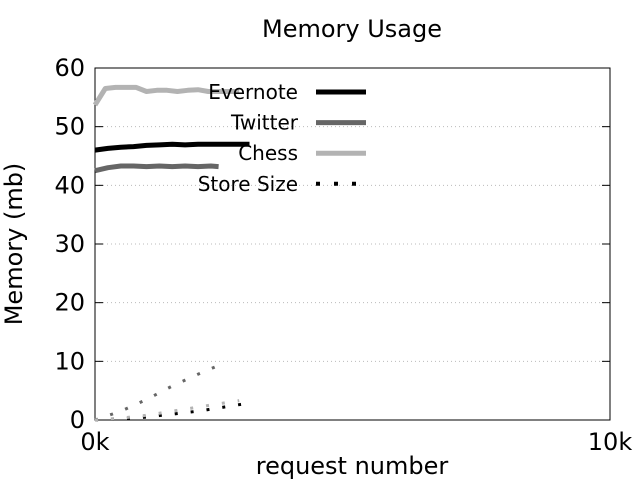 This screenshot has width=640, height=480. I want to click on legend-label-evernote: Evernote, so click(253, 92).